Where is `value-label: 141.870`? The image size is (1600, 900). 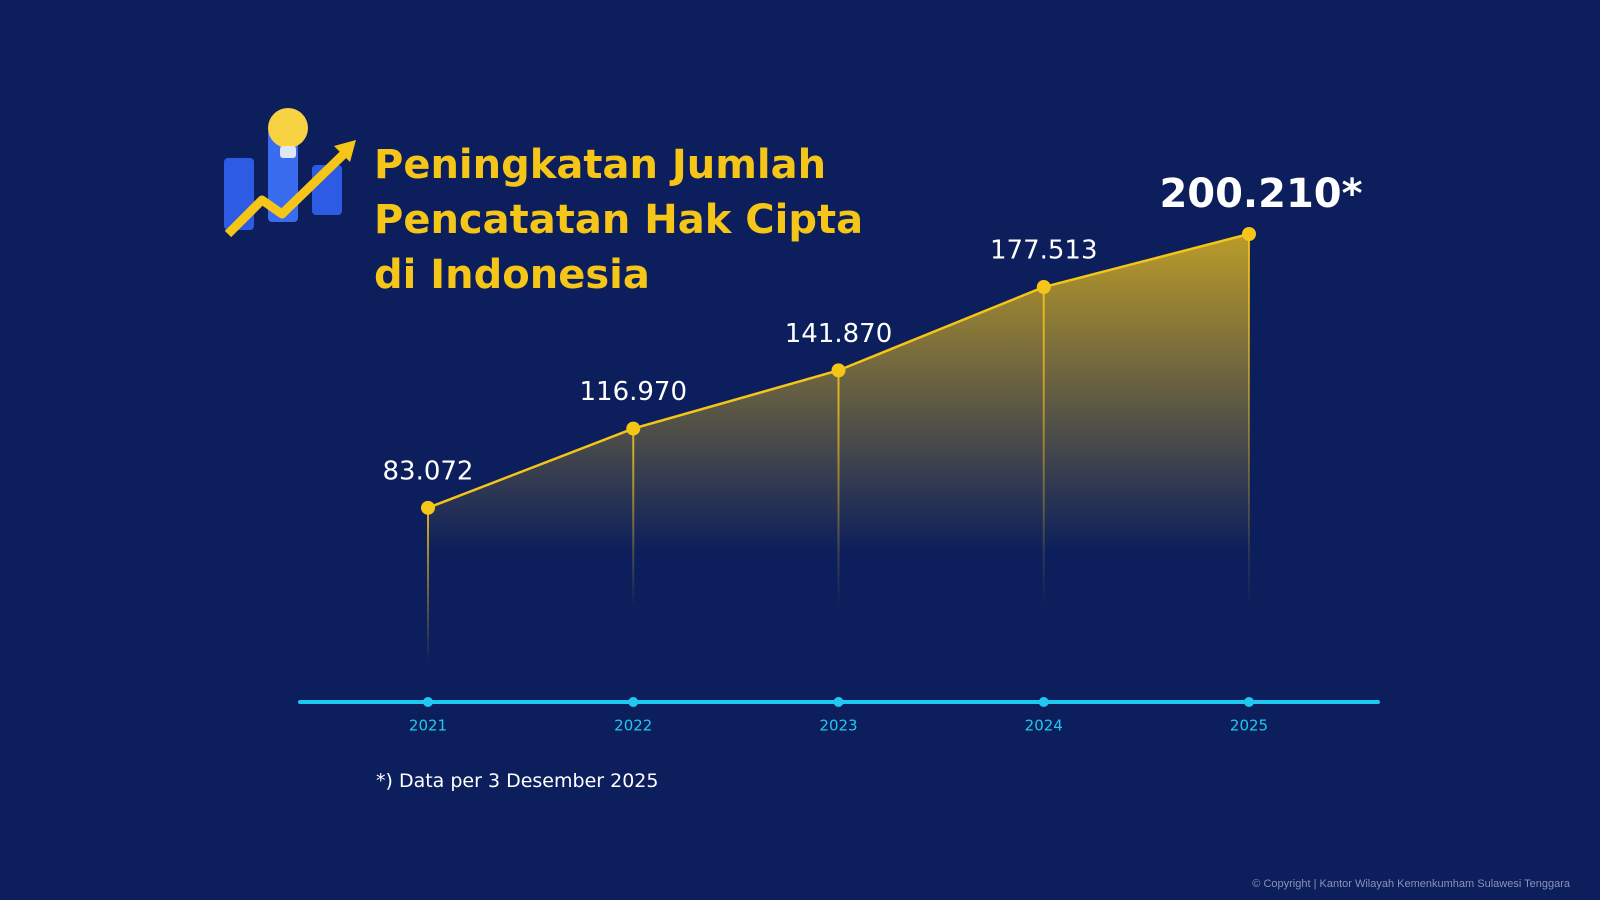
value-label: 141.870 is located at coordinates (839, 334).